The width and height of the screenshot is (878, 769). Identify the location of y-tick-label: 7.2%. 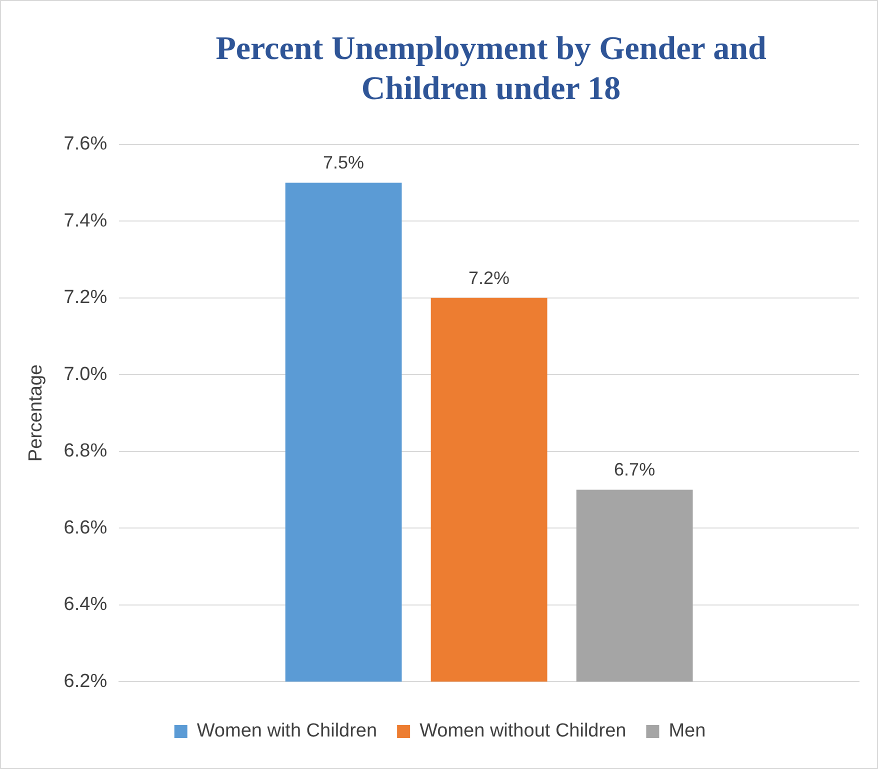
(86, 297).